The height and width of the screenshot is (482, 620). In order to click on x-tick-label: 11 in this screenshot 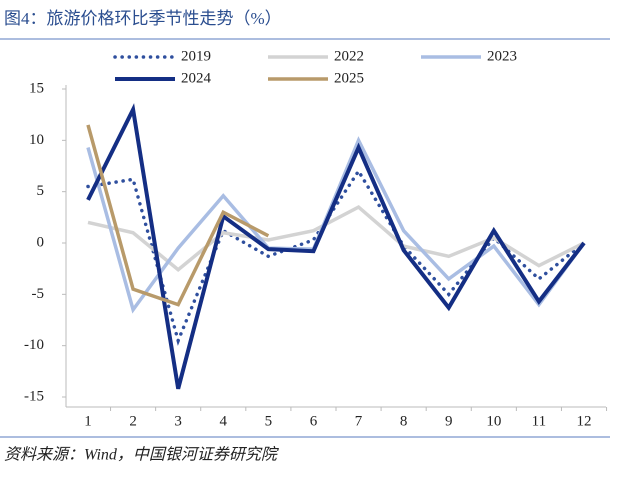, I will do `click(539, 421)`.